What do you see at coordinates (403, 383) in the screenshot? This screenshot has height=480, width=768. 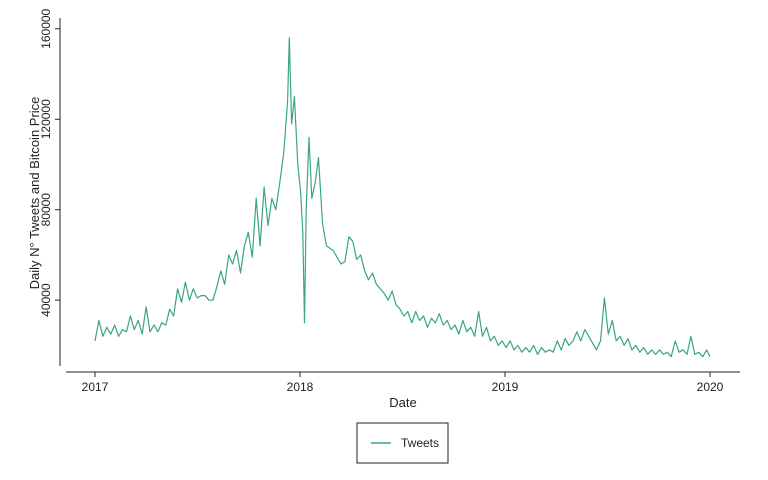 I see `x-ticks: 2017 2018 2019 2020` at bounding box center [403, 383].